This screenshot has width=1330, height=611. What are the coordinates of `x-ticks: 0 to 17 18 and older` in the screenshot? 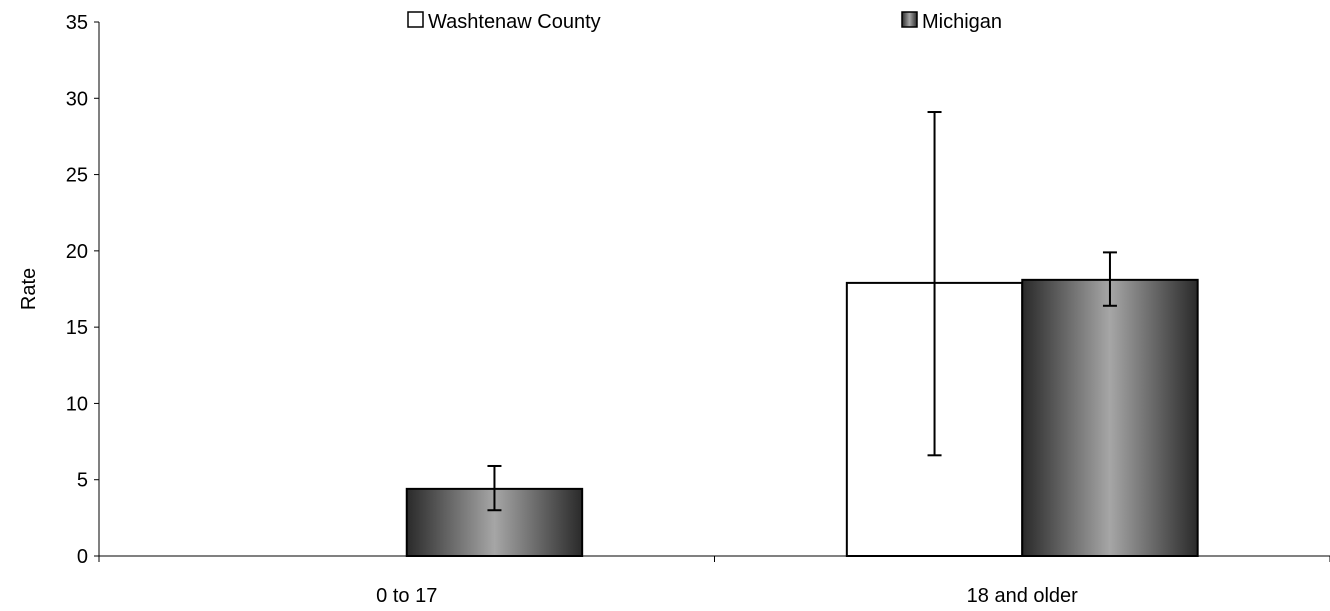 It's located at (714, 581).